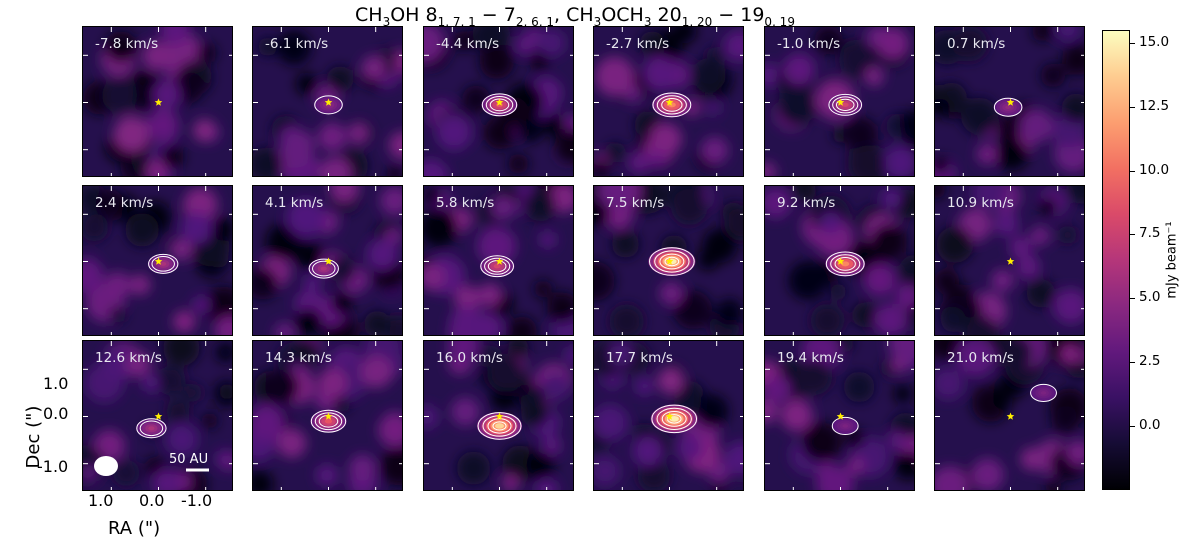  I want to click on velocity-label: -7.8 km/s, so click(127, 44).